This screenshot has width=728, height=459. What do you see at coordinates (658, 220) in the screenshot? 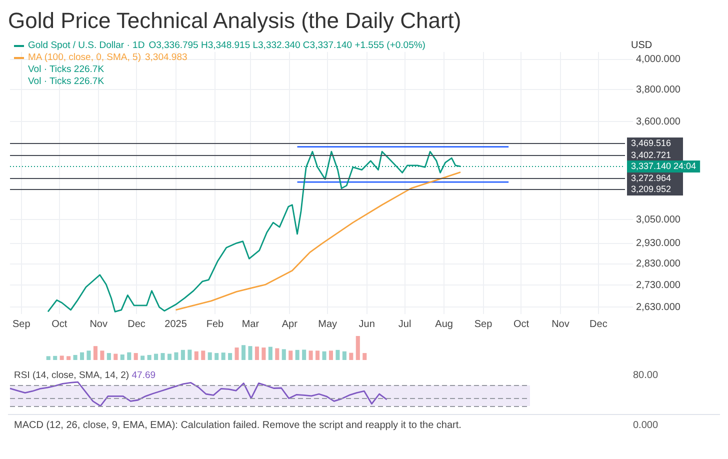
I see `y-tick-label: 3,050.000` at bounding box center [658, 220].